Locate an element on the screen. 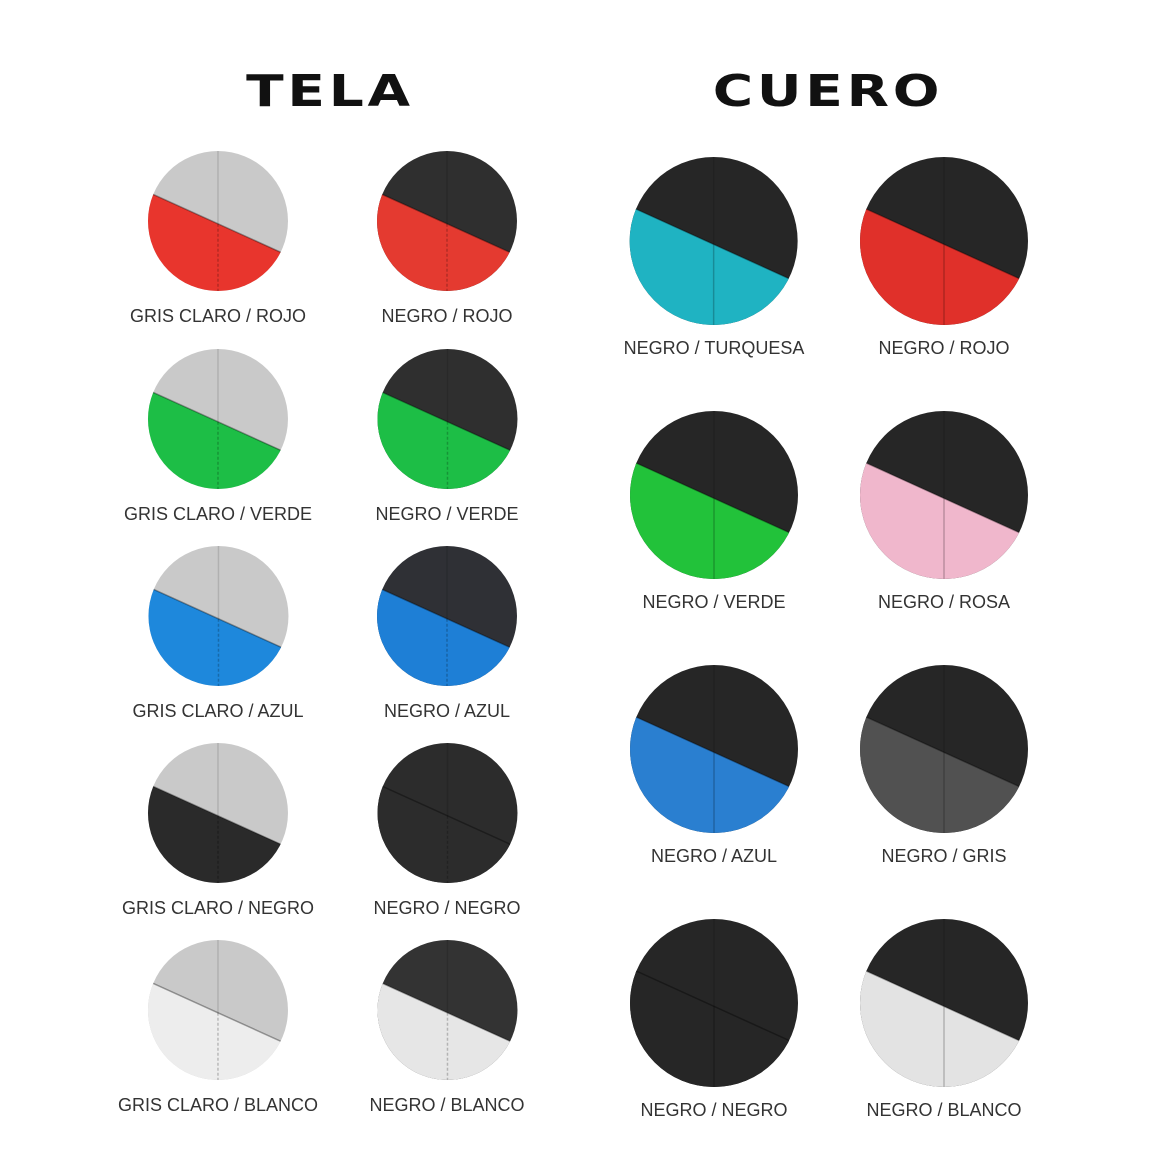 This screenshot has width=1176, height=1176. tela-swatch: GRIS CLARO / BLANCO is located at coordinates (218, 1027).